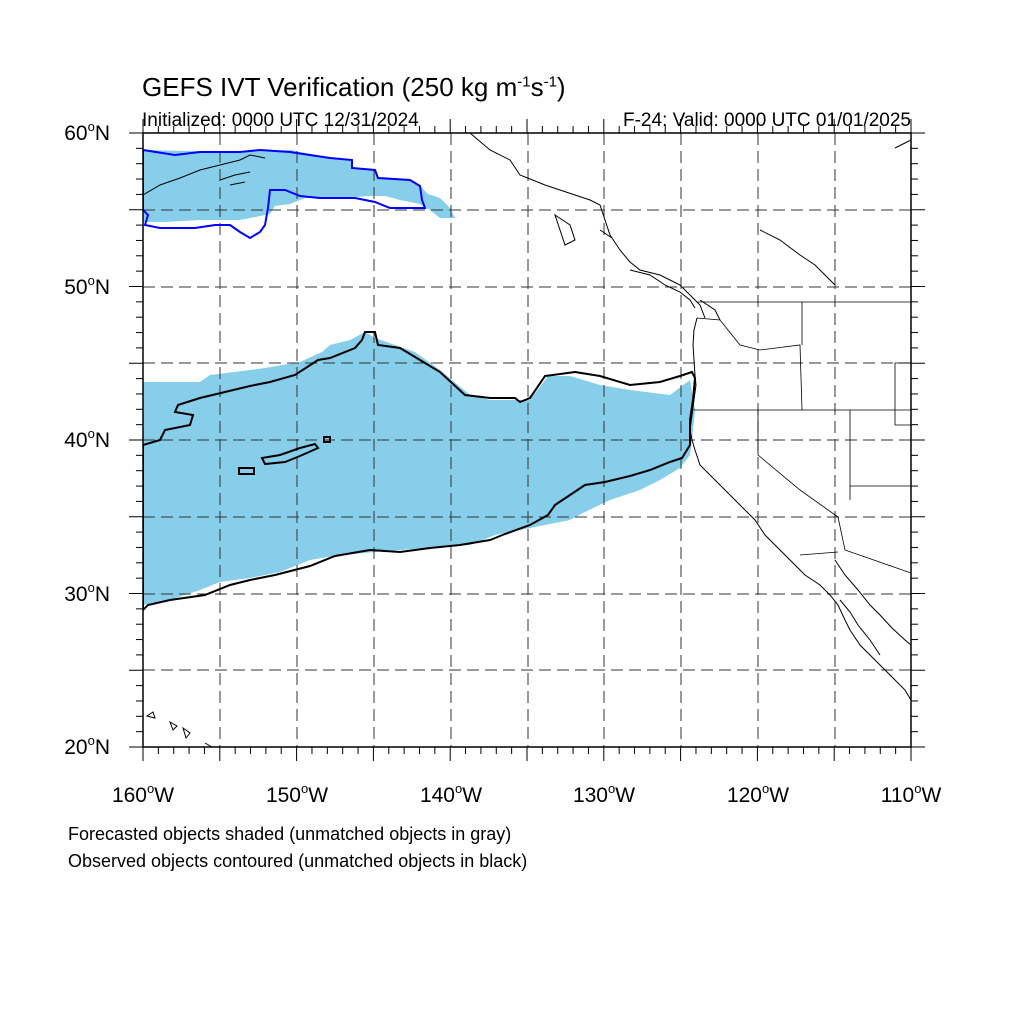 The image size is (1024, 1024). What do you see at coordinates (87, 593) in the screenshot?
I see `lat-label-30: 30oN` at bounding box center [87, 593].